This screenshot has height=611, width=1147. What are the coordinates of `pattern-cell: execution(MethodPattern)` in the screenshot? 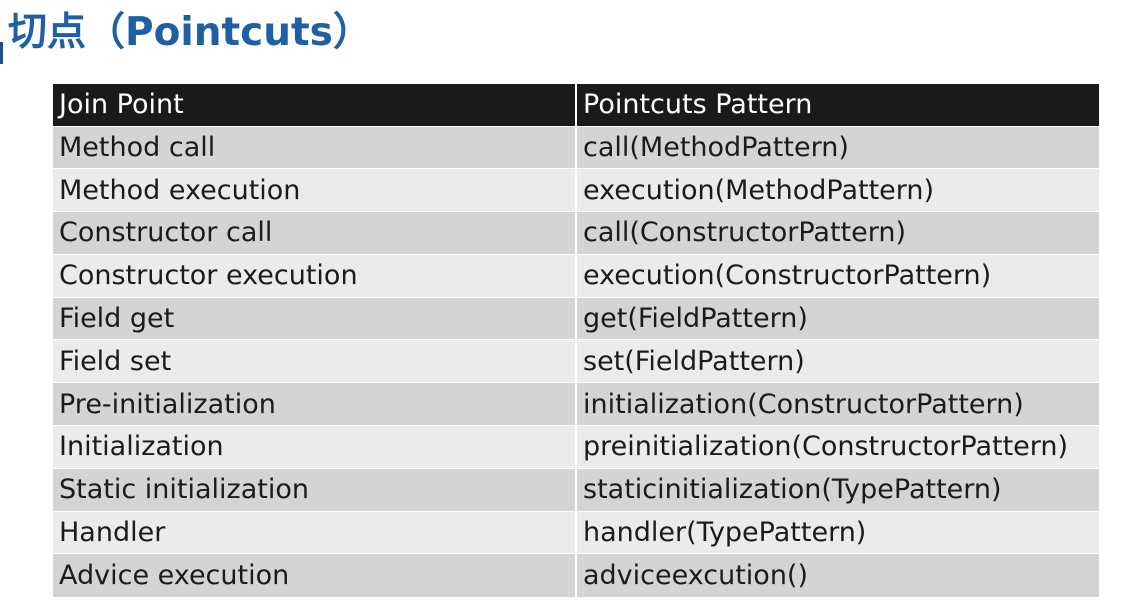 It's located at (837, 190).